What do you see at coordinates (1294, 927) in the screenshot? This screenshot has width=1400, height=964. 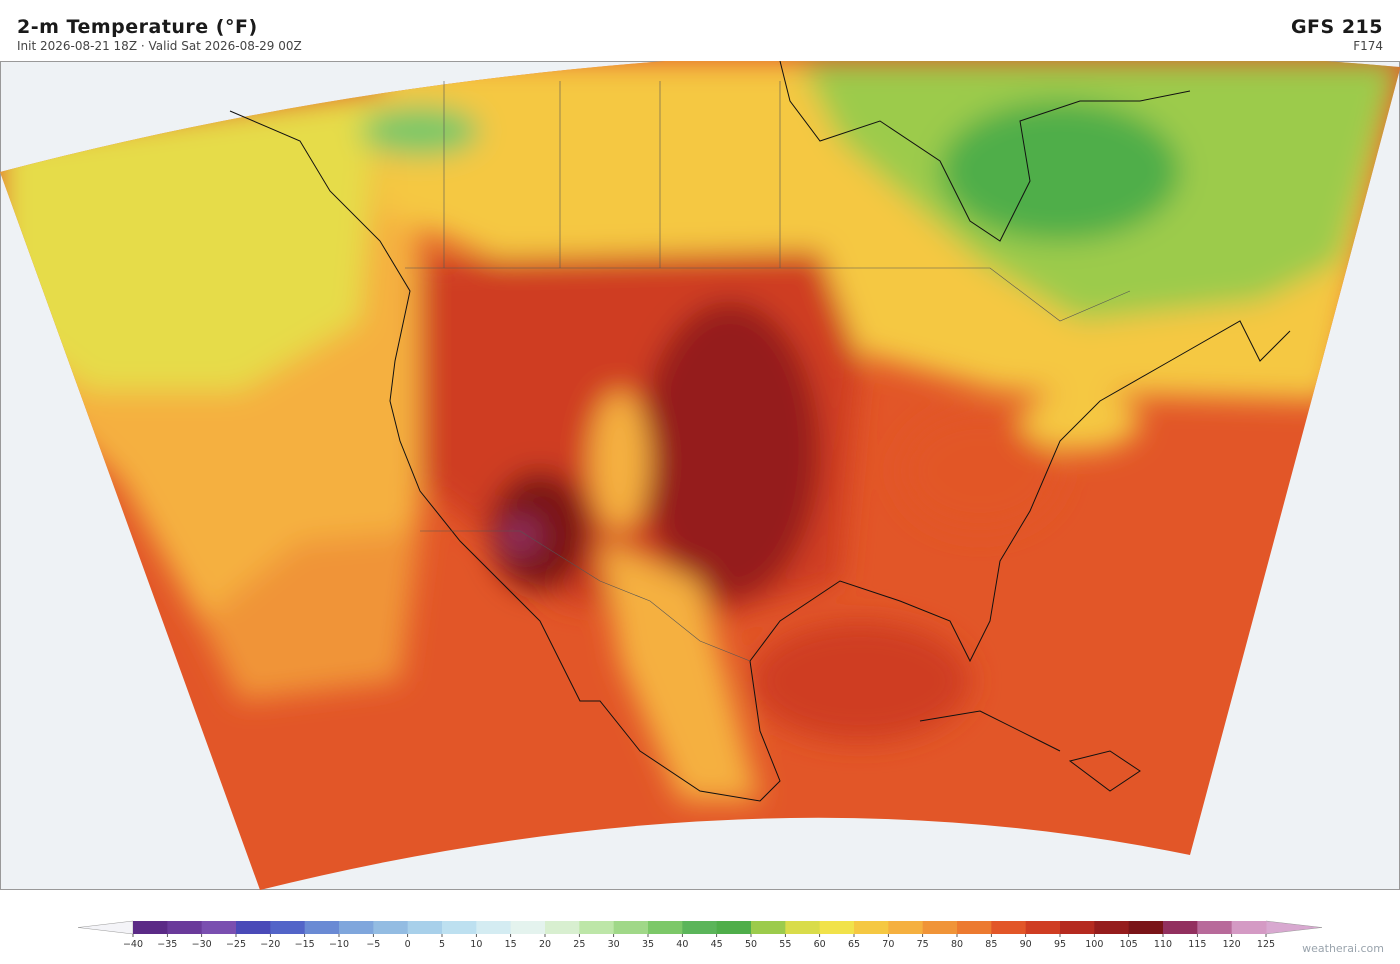 I see `colorbar-over` at bounding box center [1294, 927].